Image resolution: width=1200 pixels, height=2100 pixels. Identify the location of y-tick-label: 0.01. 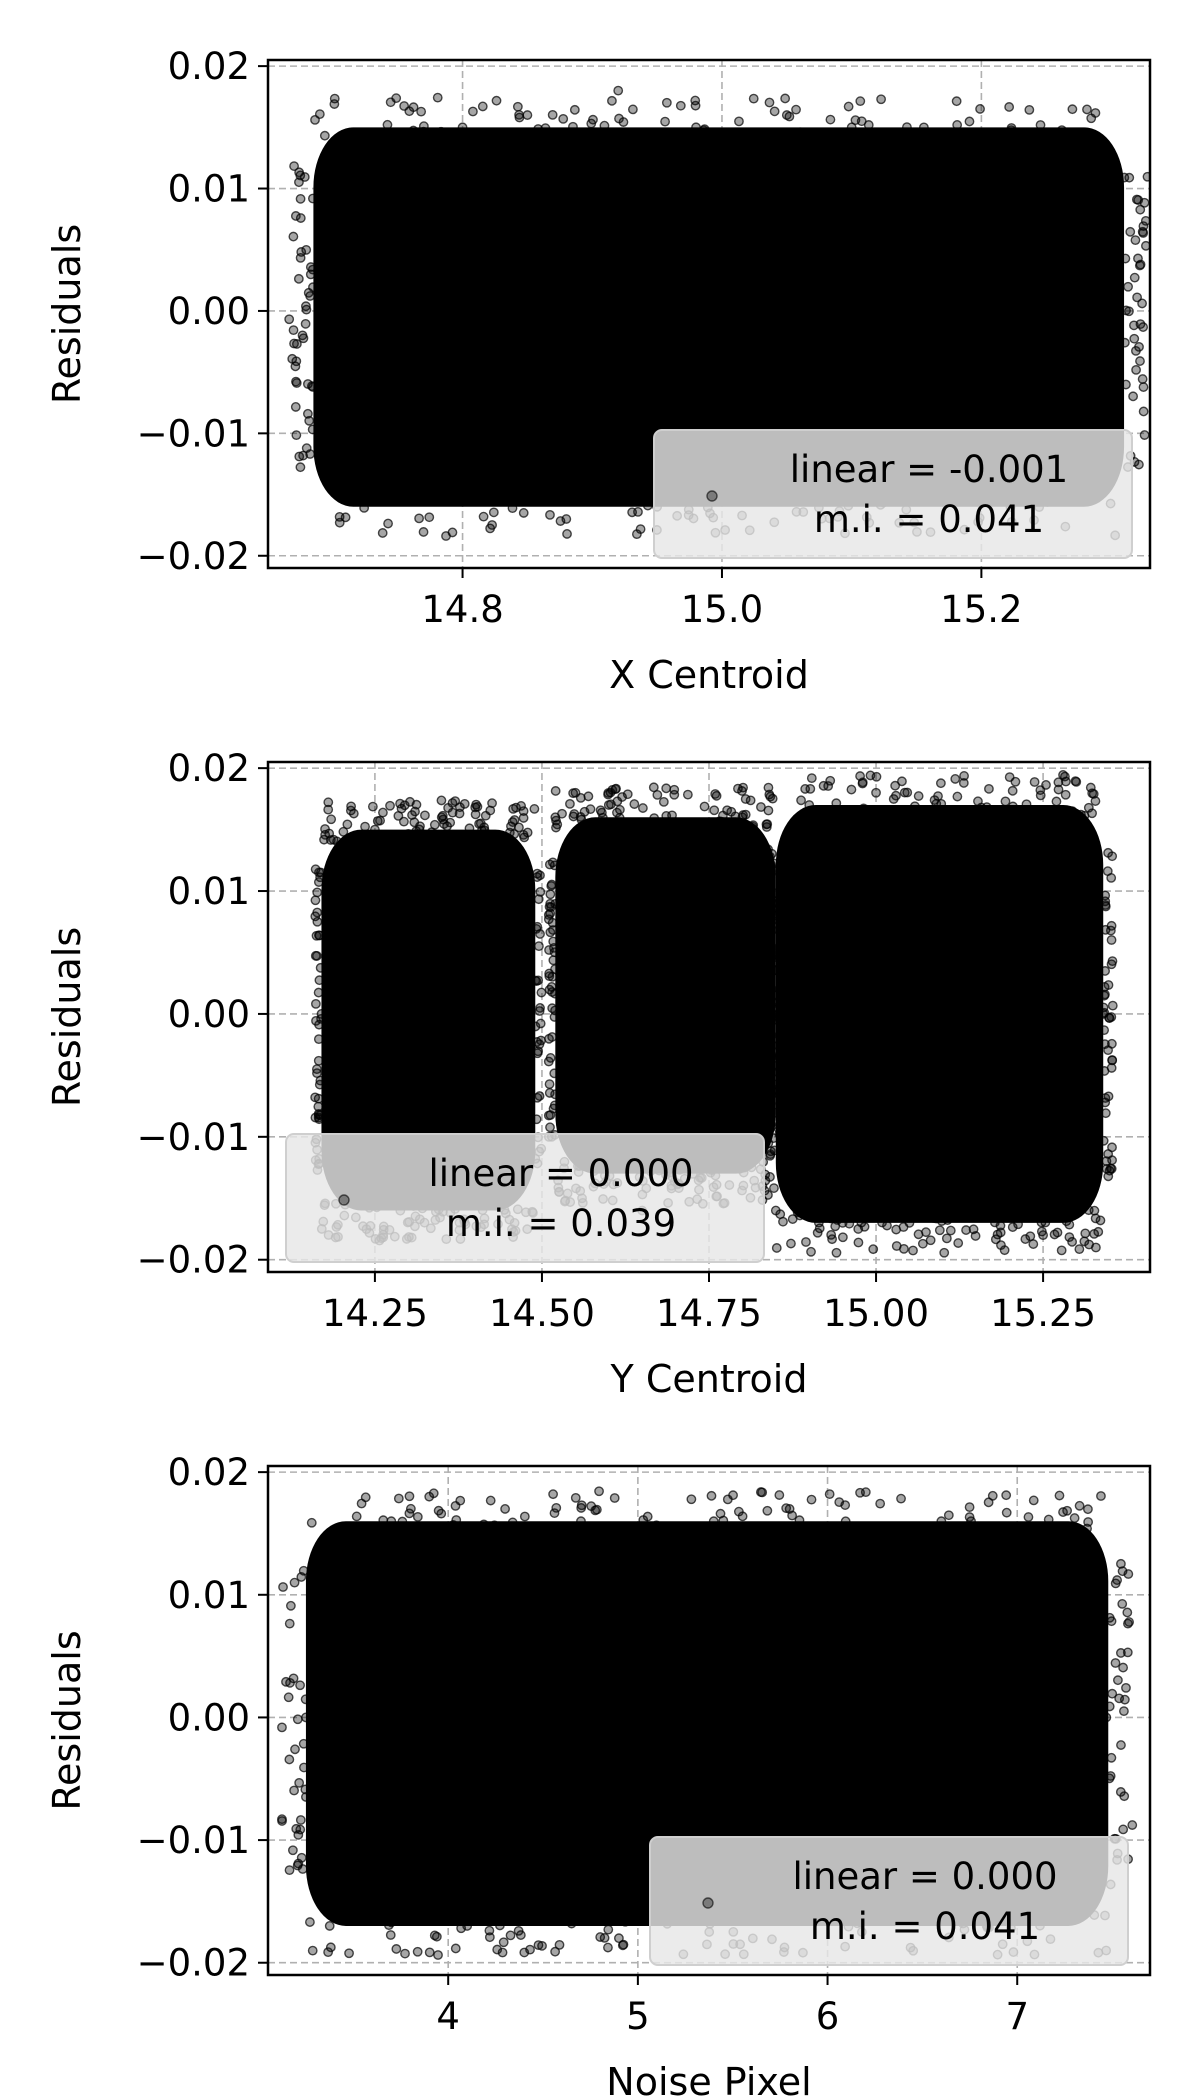
(209, 1595).